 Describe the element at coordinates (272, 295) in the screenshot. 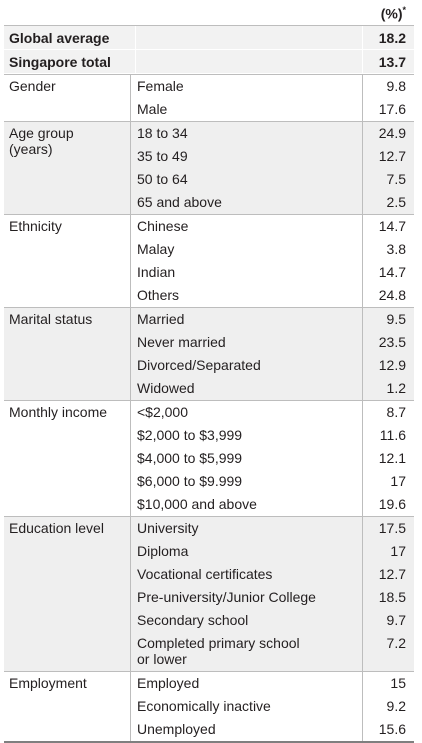

I see `table-row: Others 24.8` at that location.